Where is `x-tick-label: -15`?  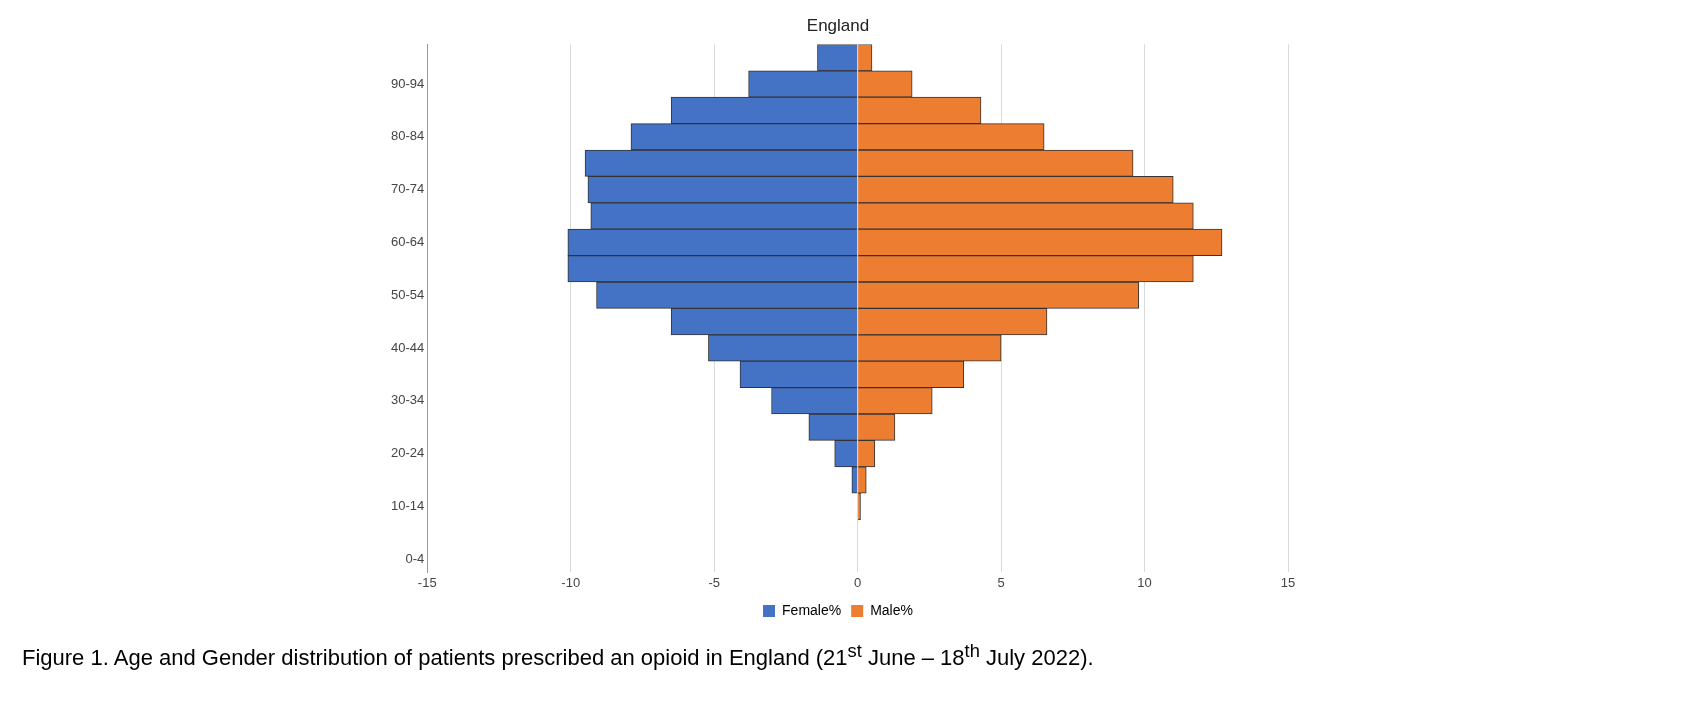
x-tick-label: -15 is located at coordinates (427, 582).